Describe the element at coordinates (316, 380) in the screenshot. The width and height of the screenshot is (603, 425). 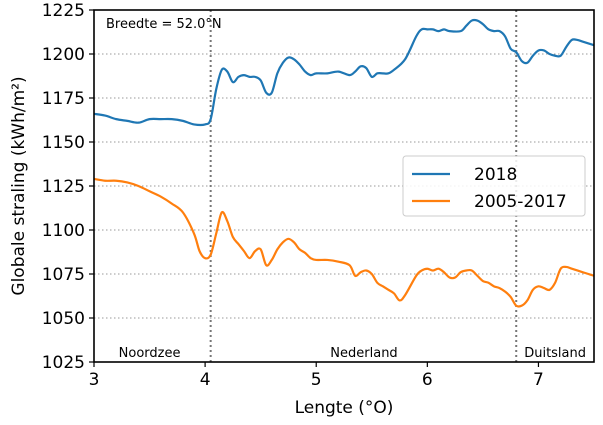
I see `x-tick-label: 5` at that location.